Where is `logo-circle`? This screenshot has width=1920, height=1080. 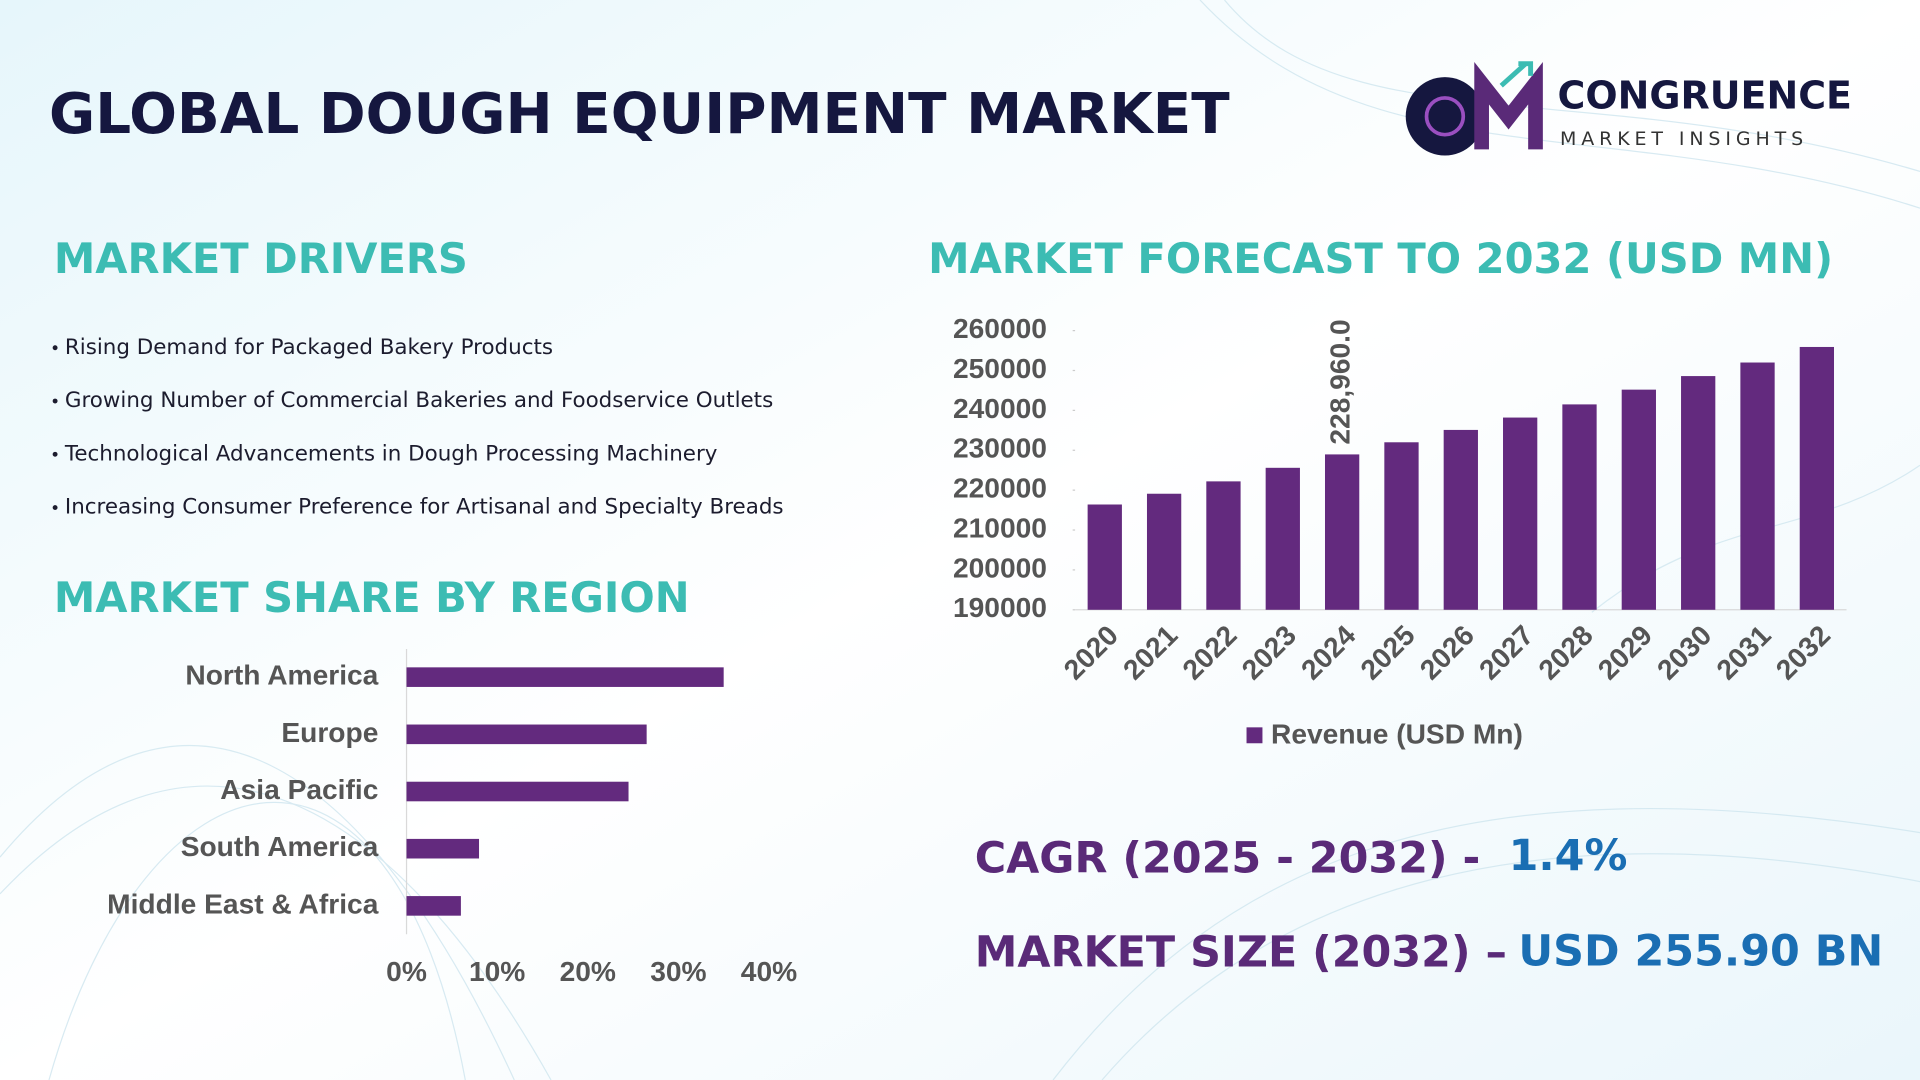 logo-circle is located at coordinates (1445, 116).